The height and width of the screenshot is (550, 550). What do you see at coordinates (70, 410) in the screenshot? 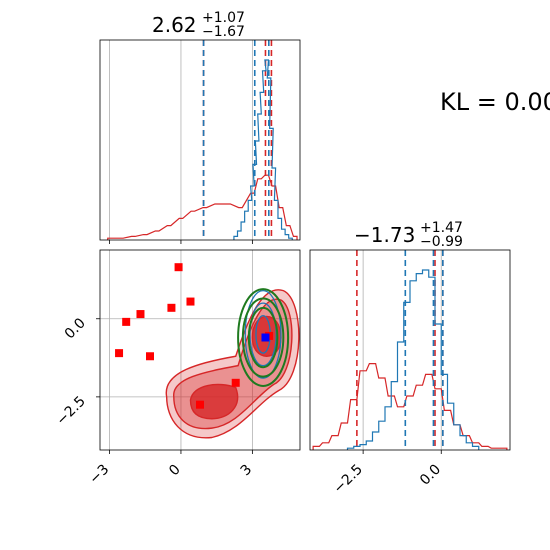
I see `y-tick-label: −2.5` at bounding box center [70, 410].